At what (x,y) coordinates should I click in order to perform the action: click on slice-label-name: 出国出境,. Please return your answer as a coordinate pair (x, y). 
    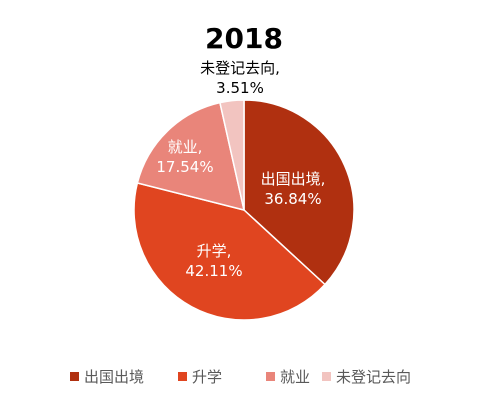
    Looking at the image, I should click on (293, 179).